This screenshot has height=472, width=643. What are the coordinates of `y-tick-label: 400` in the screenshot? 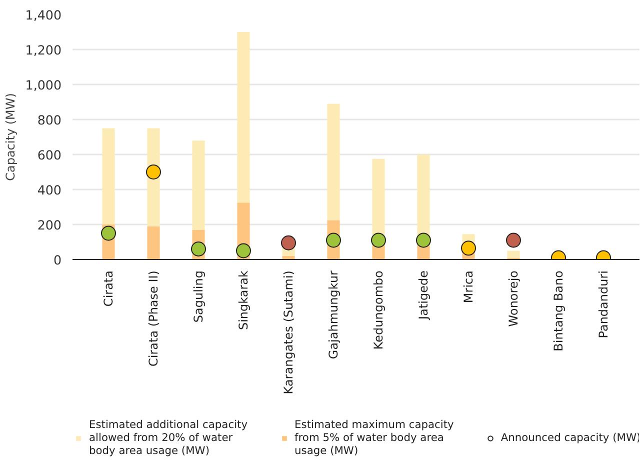 It's located at (49, 190).